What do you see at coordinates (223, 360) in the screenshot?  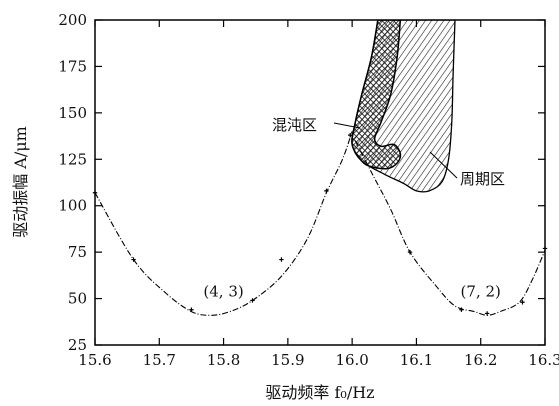 I see `x-tick-label: 15.8` at bounding box center [223, 360].